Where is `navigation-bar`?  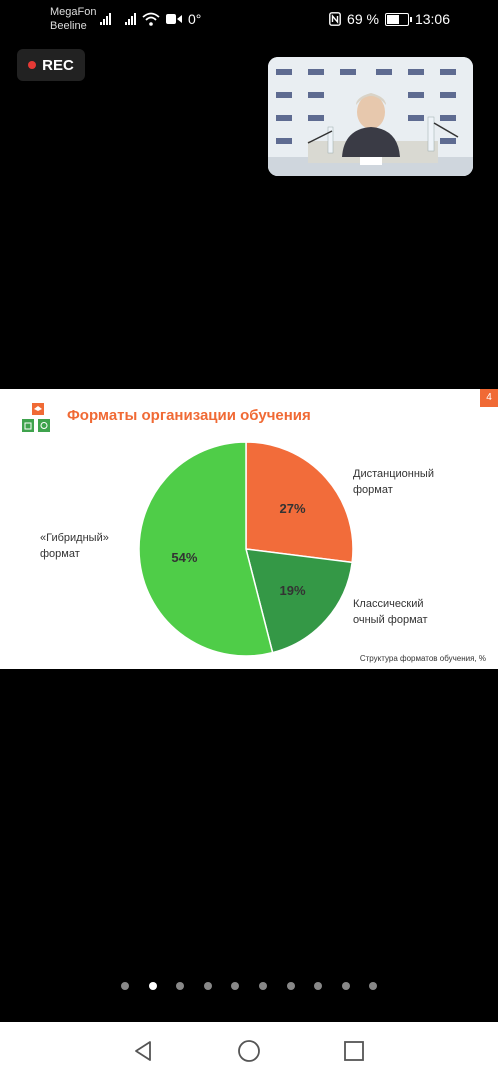
navigation-bar is located at coordinates (249, 1051).